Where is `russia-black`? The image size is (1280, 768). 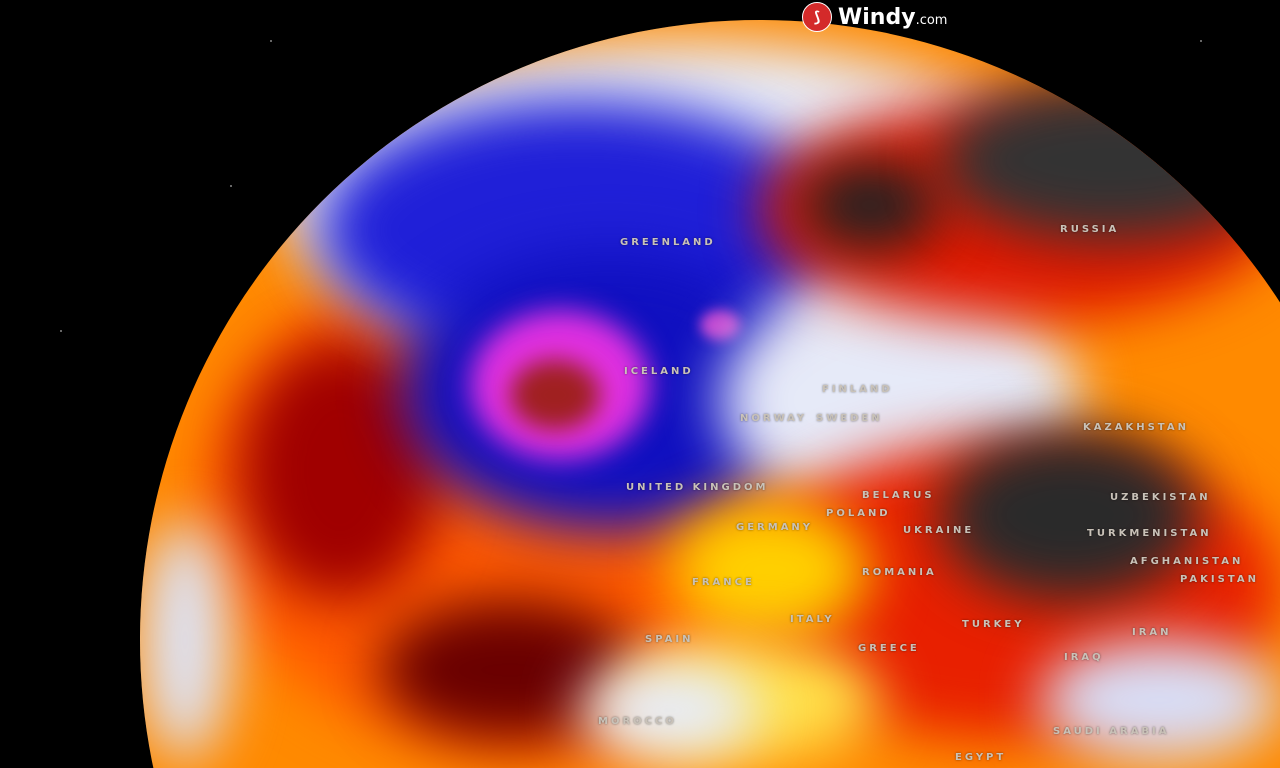
russia-black is located at coordinates (870, 205).